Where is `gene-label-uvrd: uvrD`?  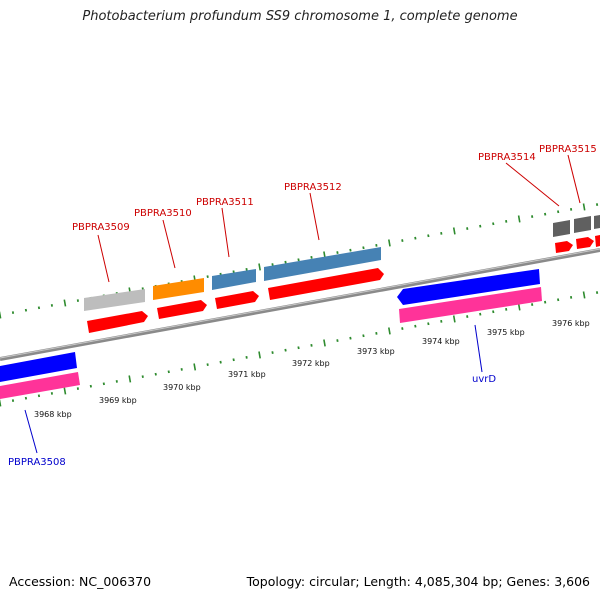 gene-label-uvrd: uvrD is located at coordinates (484, 379).